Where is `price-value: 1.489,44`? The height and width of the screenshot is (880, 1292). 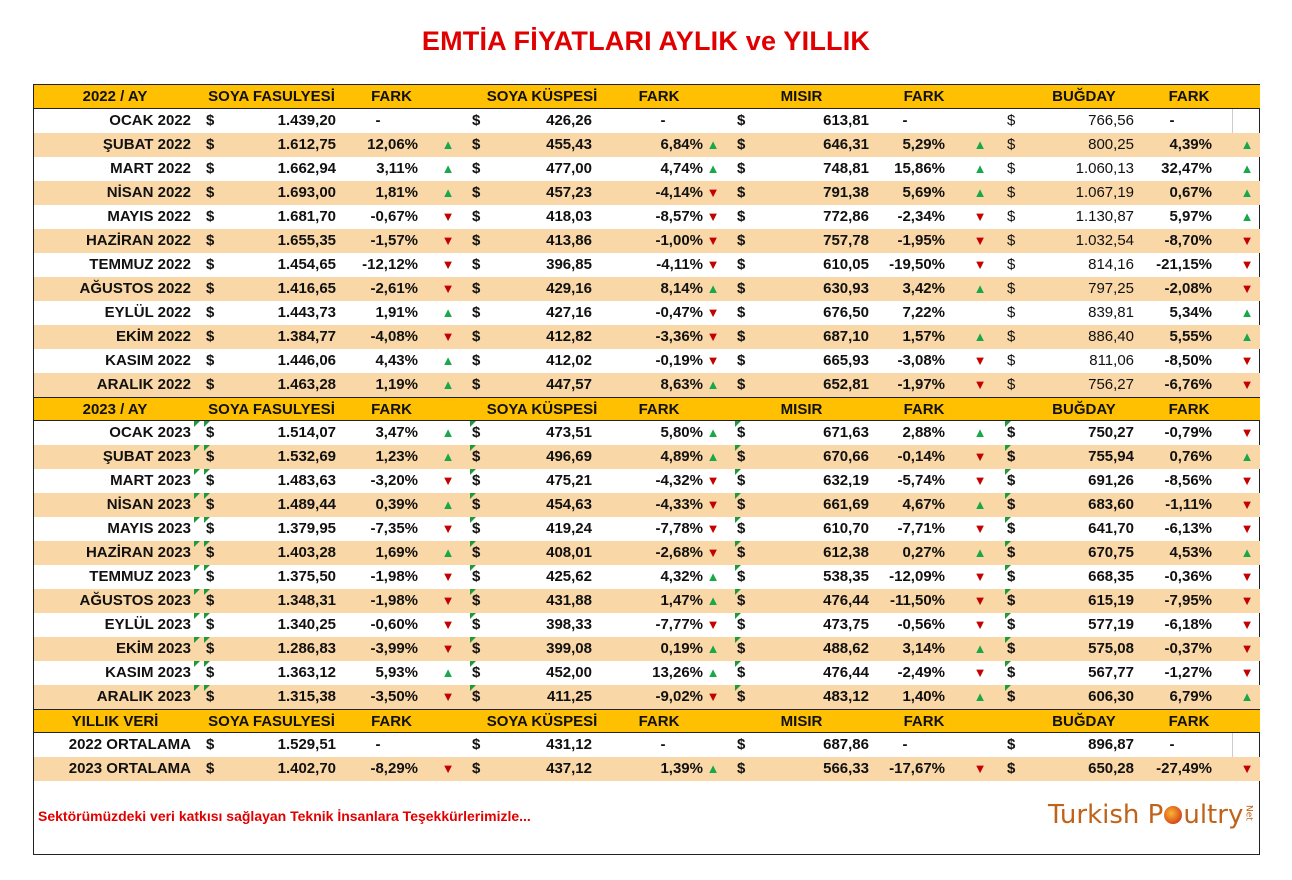 price-value: 1.489,44 is located at coordinates (306, 504).